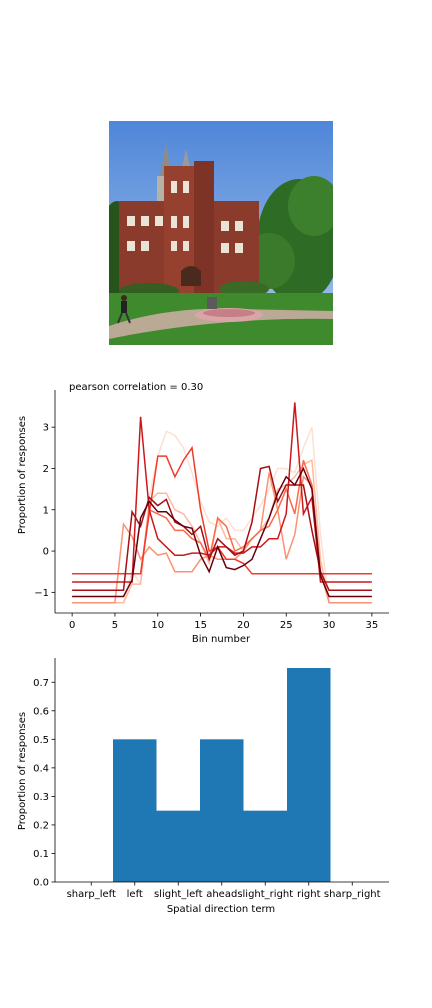 The width and height of the screenshot is (432, 1008). Describe the element at coordinates (221, 909) in the screenshot. I see `chart2-xlabel: Spatial direction term` at that location.